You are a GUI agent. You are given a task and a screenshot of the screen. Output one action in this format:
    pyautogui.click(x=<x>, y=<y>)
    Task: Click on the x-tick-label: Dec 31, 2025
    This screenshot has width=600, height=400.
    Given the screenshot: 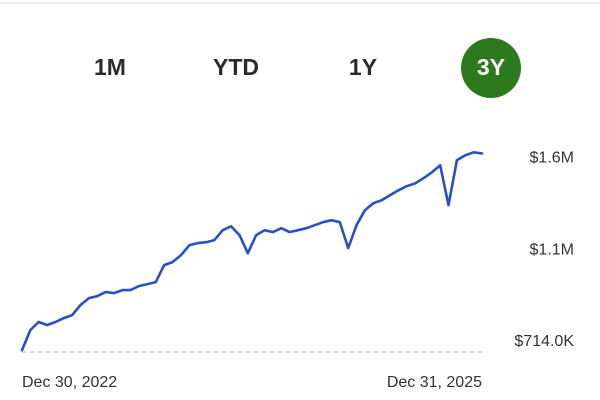 What is the action you would take?
    pyautogui.click(x=434, y=382)
    